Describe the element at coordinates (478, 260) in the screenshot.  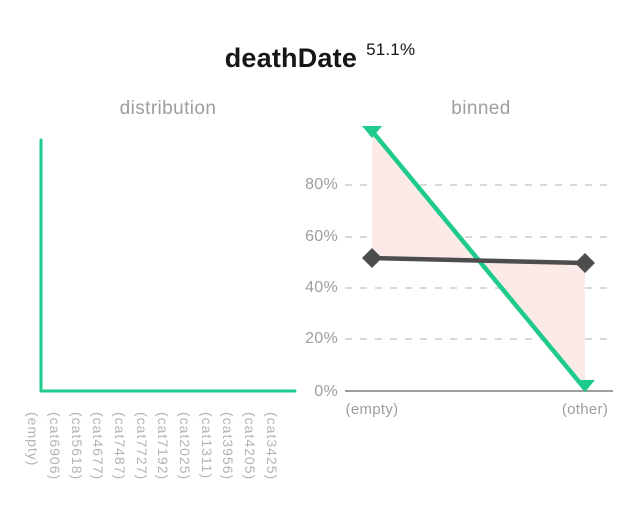
I see `binned-metric-line` at that location.